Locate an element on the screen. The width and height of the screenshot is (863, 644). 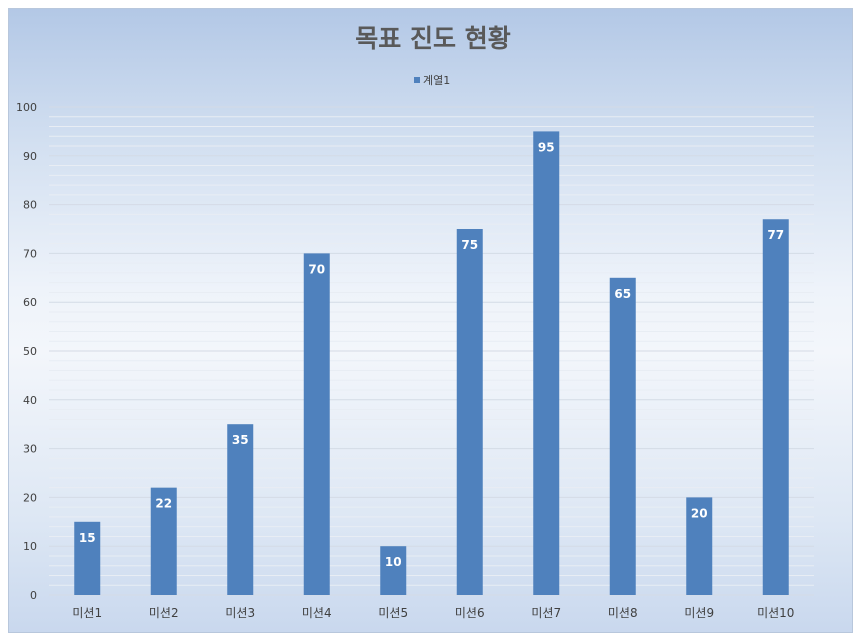
data-label: 10 is located at coordinates (393, 562).